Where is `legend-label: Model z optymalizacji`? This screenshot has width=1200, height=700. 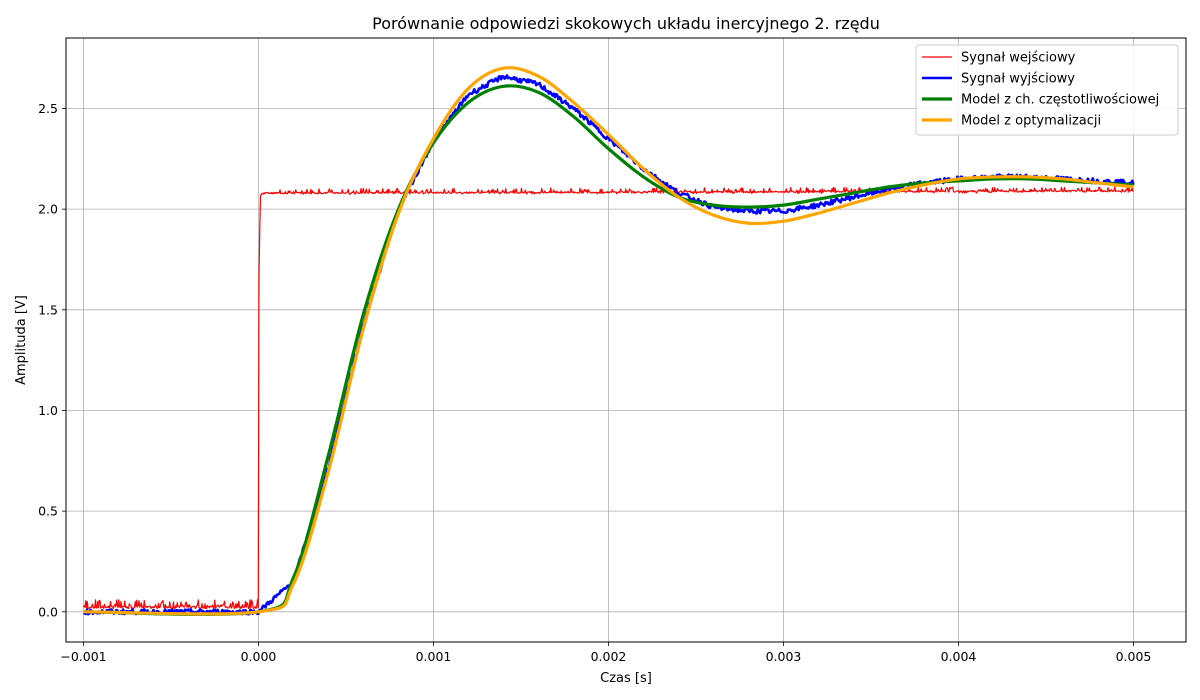 legend-label: Model z optymalizacji is located at coordinates (1031, 121).